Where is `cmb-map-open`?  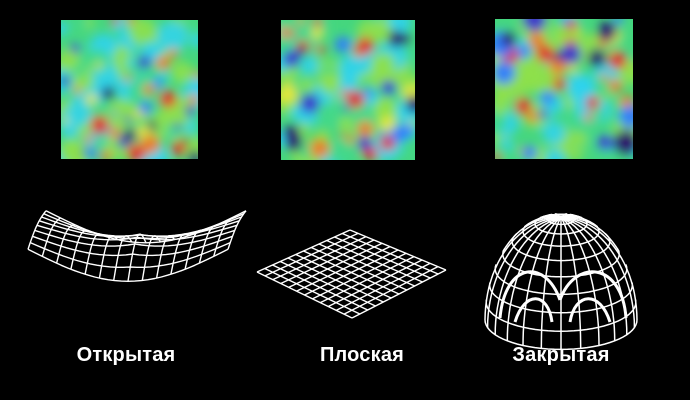 cmb-map-open is located at coordinates (129, 89).